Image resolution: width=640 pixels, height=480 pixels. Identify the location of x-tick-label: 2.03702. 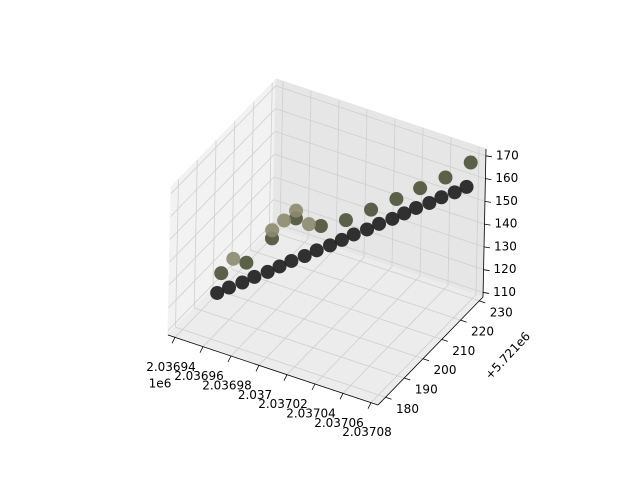
(283, 404).